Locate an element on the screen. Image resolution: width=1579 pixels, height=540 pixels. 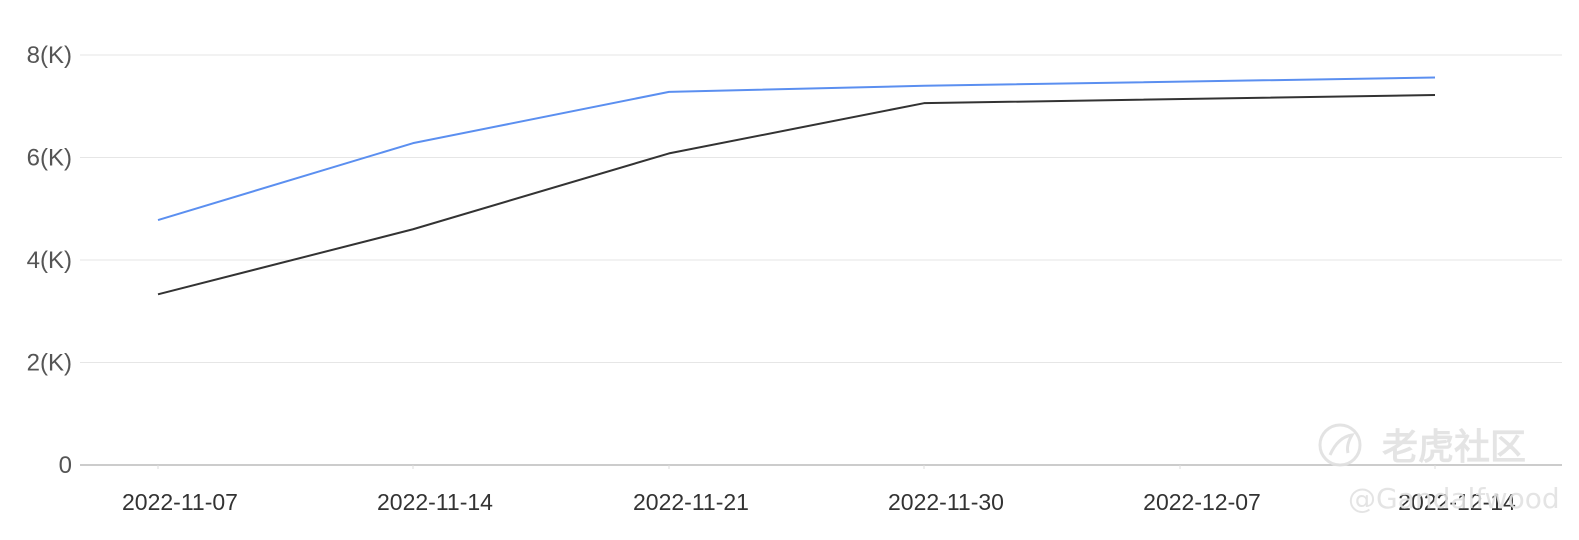
watermark-brand: 老虎社区 is located at coordinates (1454, 447).